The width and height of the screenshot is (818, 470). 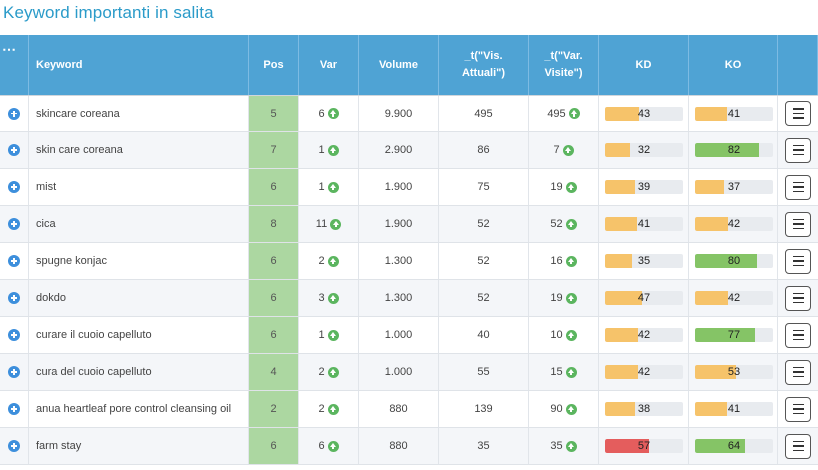 I want to click on kd-cell: 38, so click(x=644, y=409).